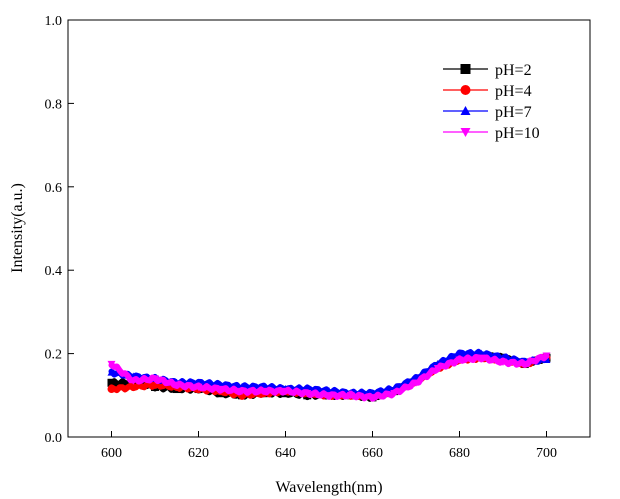 The width and height of the screenshot is (620, 499). Describe the element at coordinates (487, 70) in the screenshot. I see `legend-item: pH=2` at that location.